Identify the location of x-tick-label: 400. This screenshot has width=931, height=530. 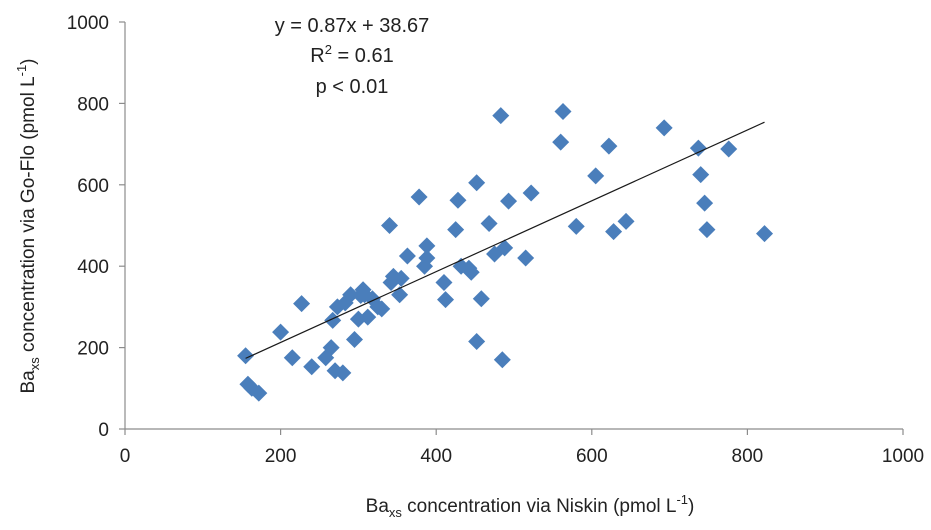
(436, 456).